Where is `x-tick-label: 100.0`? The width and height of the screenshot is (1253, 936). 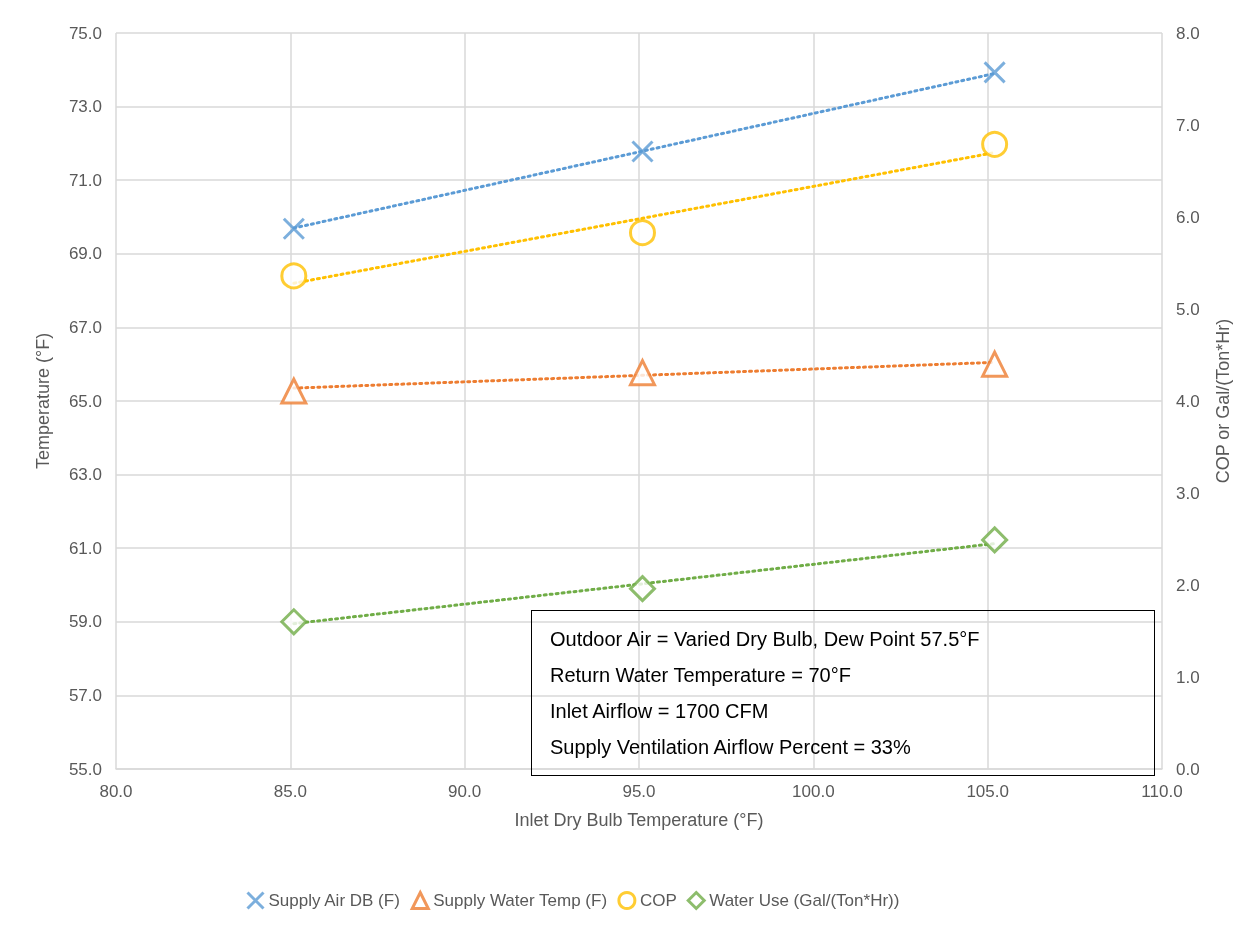 x-tick-label: 100.0 is located at coordinates (813, 791).